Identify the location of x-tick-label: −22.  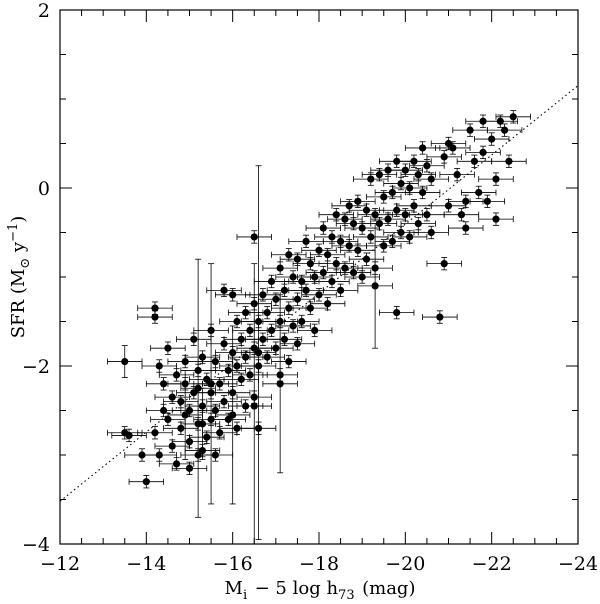
(492, 564).